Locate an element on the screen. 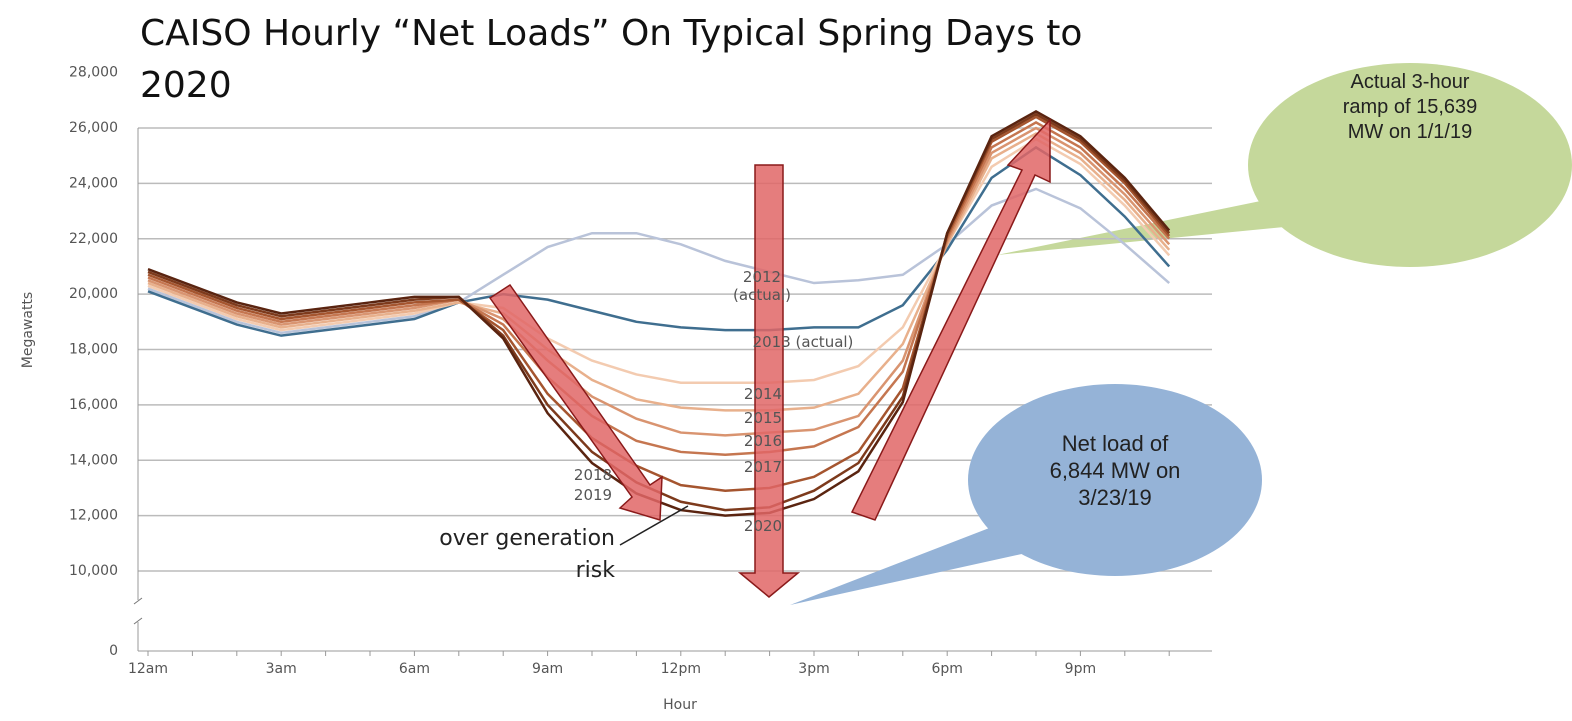 Image resolution: width=1572 pixels, height=721 pixels. y-tick-label: 22,000 is located at coordinates (93, 239).